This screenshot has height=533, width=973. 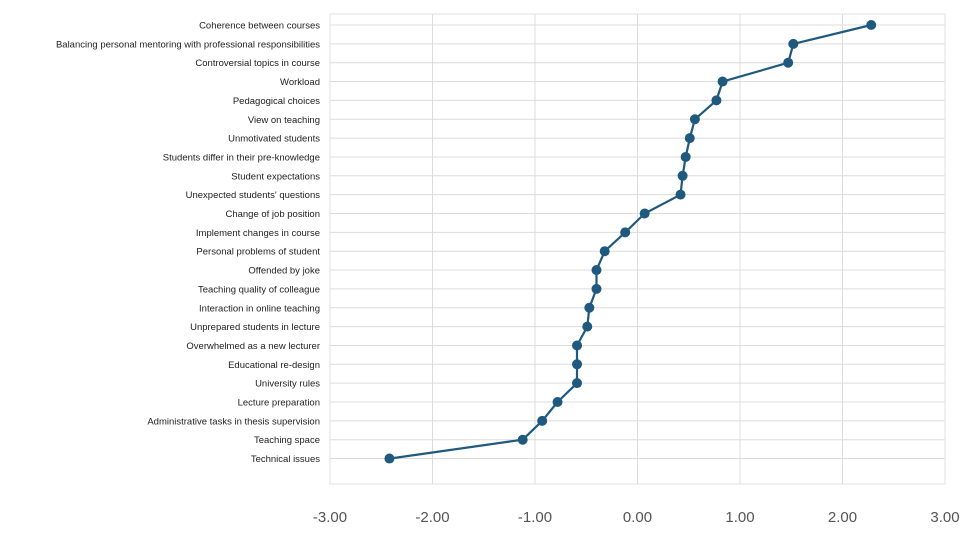 What do you see at coordinates (255, 327) in the screenshot?
I see `y-tick-label: Unprepared students in lecture` at bounding box center [255, 327].